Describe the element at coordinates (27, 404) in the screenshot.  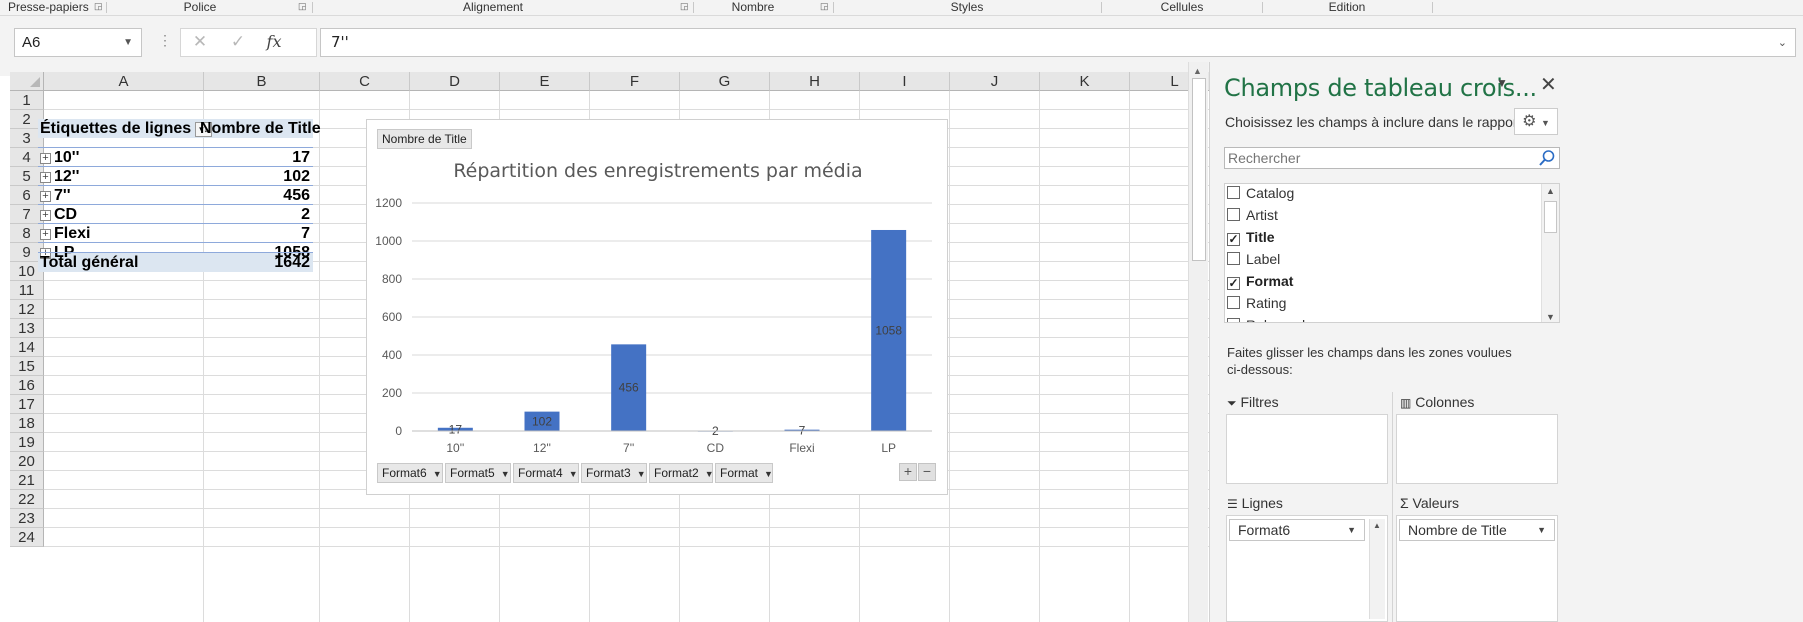
I see `row-header-17: 17` at that location.